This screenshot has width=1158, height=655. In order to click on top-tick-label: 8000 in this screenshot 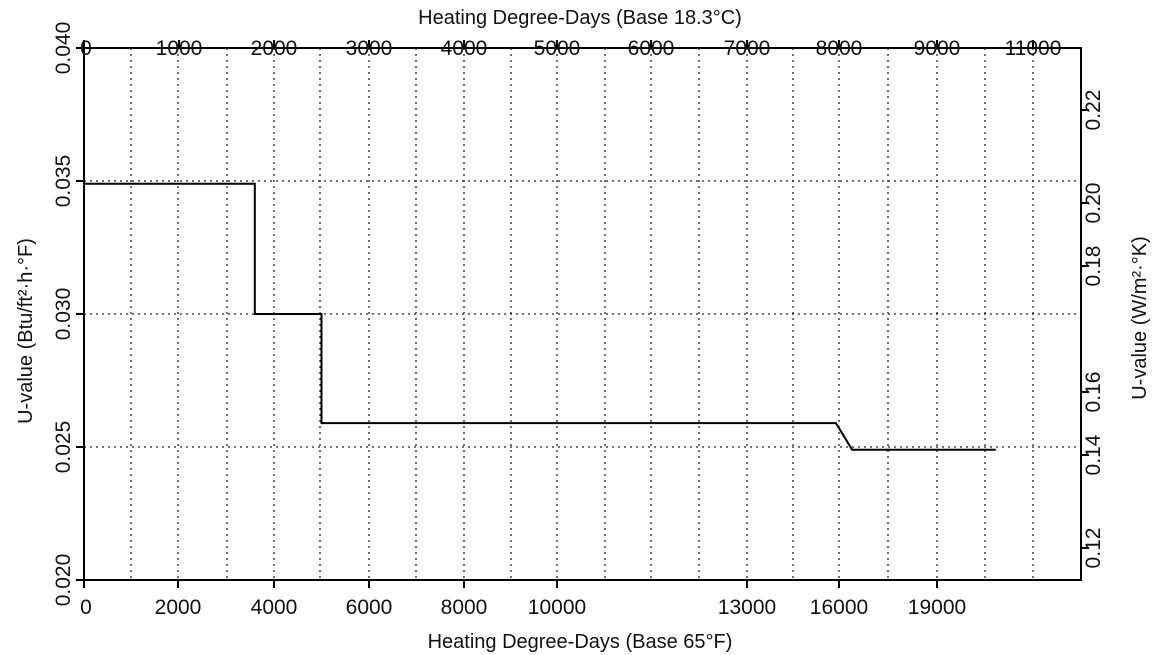, I will do `click(839, 48)`.